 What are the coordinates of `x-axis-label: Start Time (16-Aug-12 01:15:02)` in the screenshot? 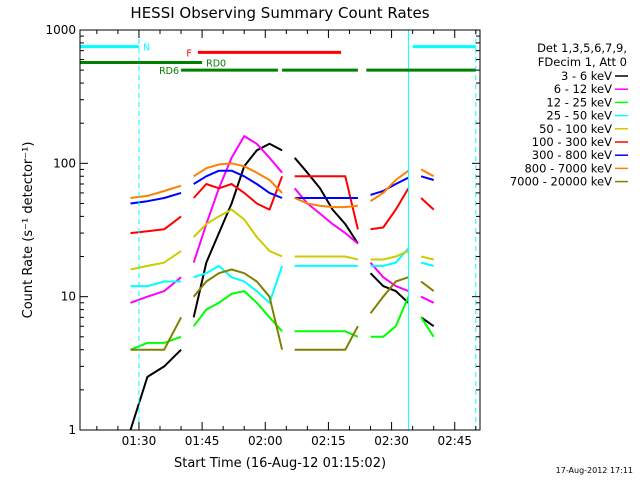 It's located at (280, 463).